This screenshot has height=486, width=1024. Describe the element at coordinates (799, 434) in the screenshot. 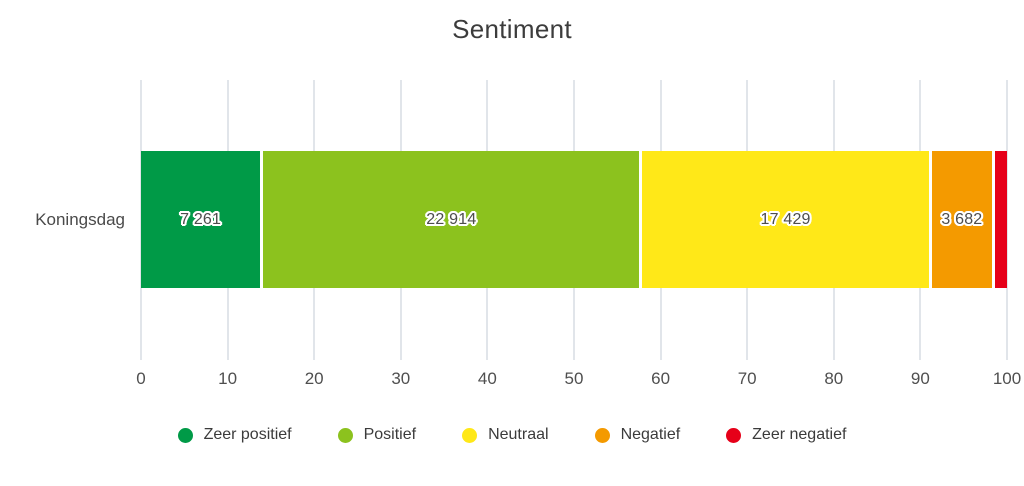

I see `legend-label: Zeer negatief` at that location.